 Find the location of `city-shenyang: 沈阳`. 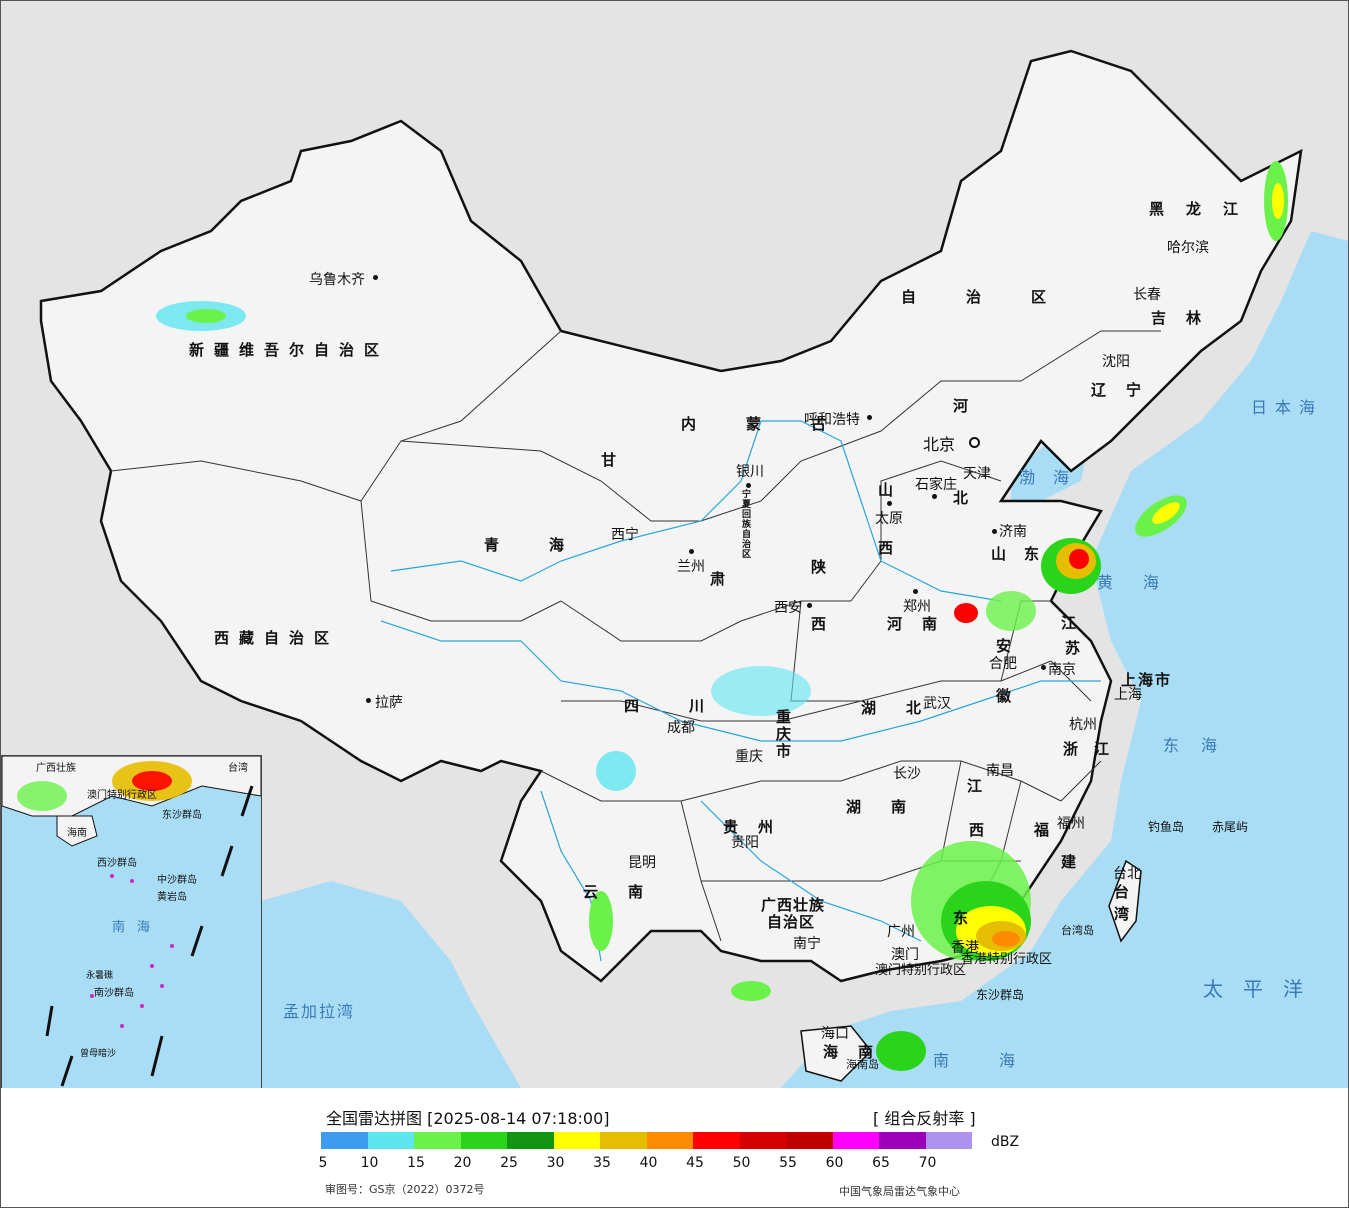

city-shenyang: 沈阳 is located at coordinates (1116, 362).